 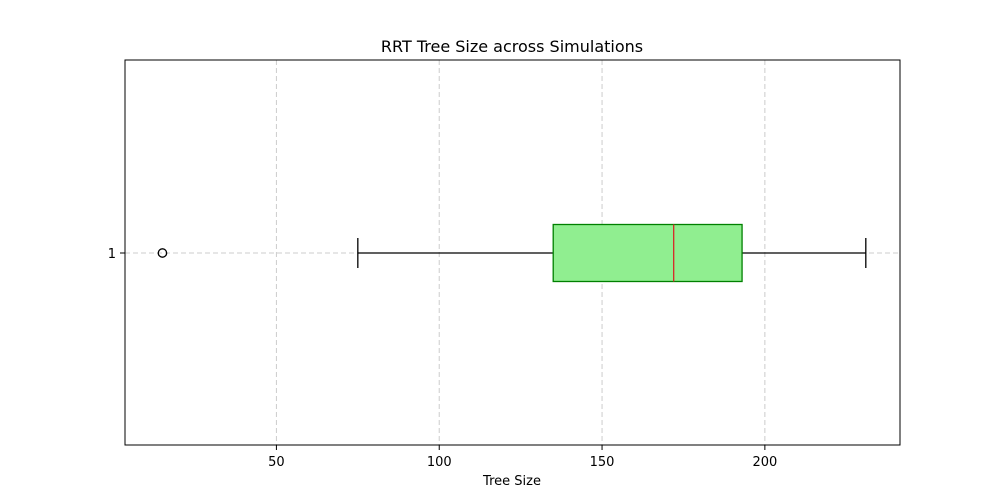 I want to click on iqr-box, so click(x=647, y=253).